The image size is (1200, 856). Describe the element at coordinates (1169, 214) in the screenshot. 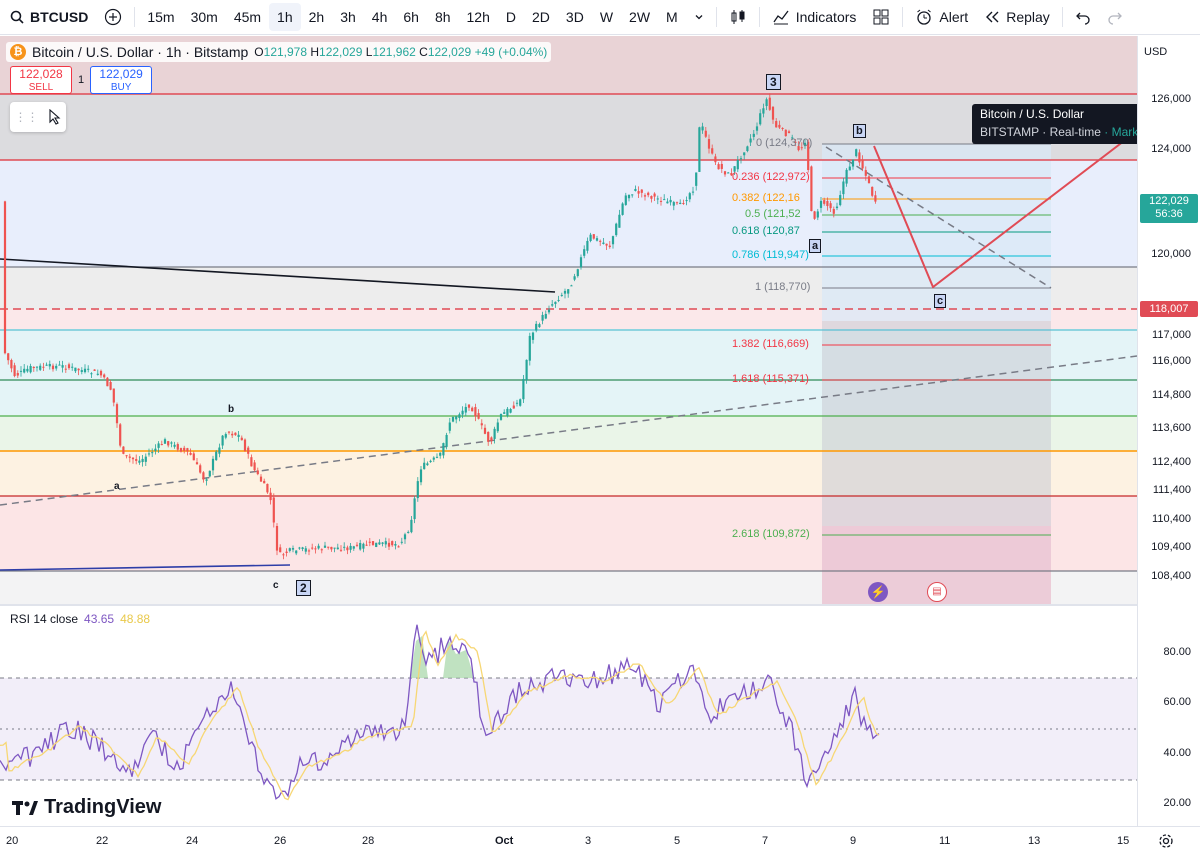

I see `bar-countdown: 56:36` at that location.